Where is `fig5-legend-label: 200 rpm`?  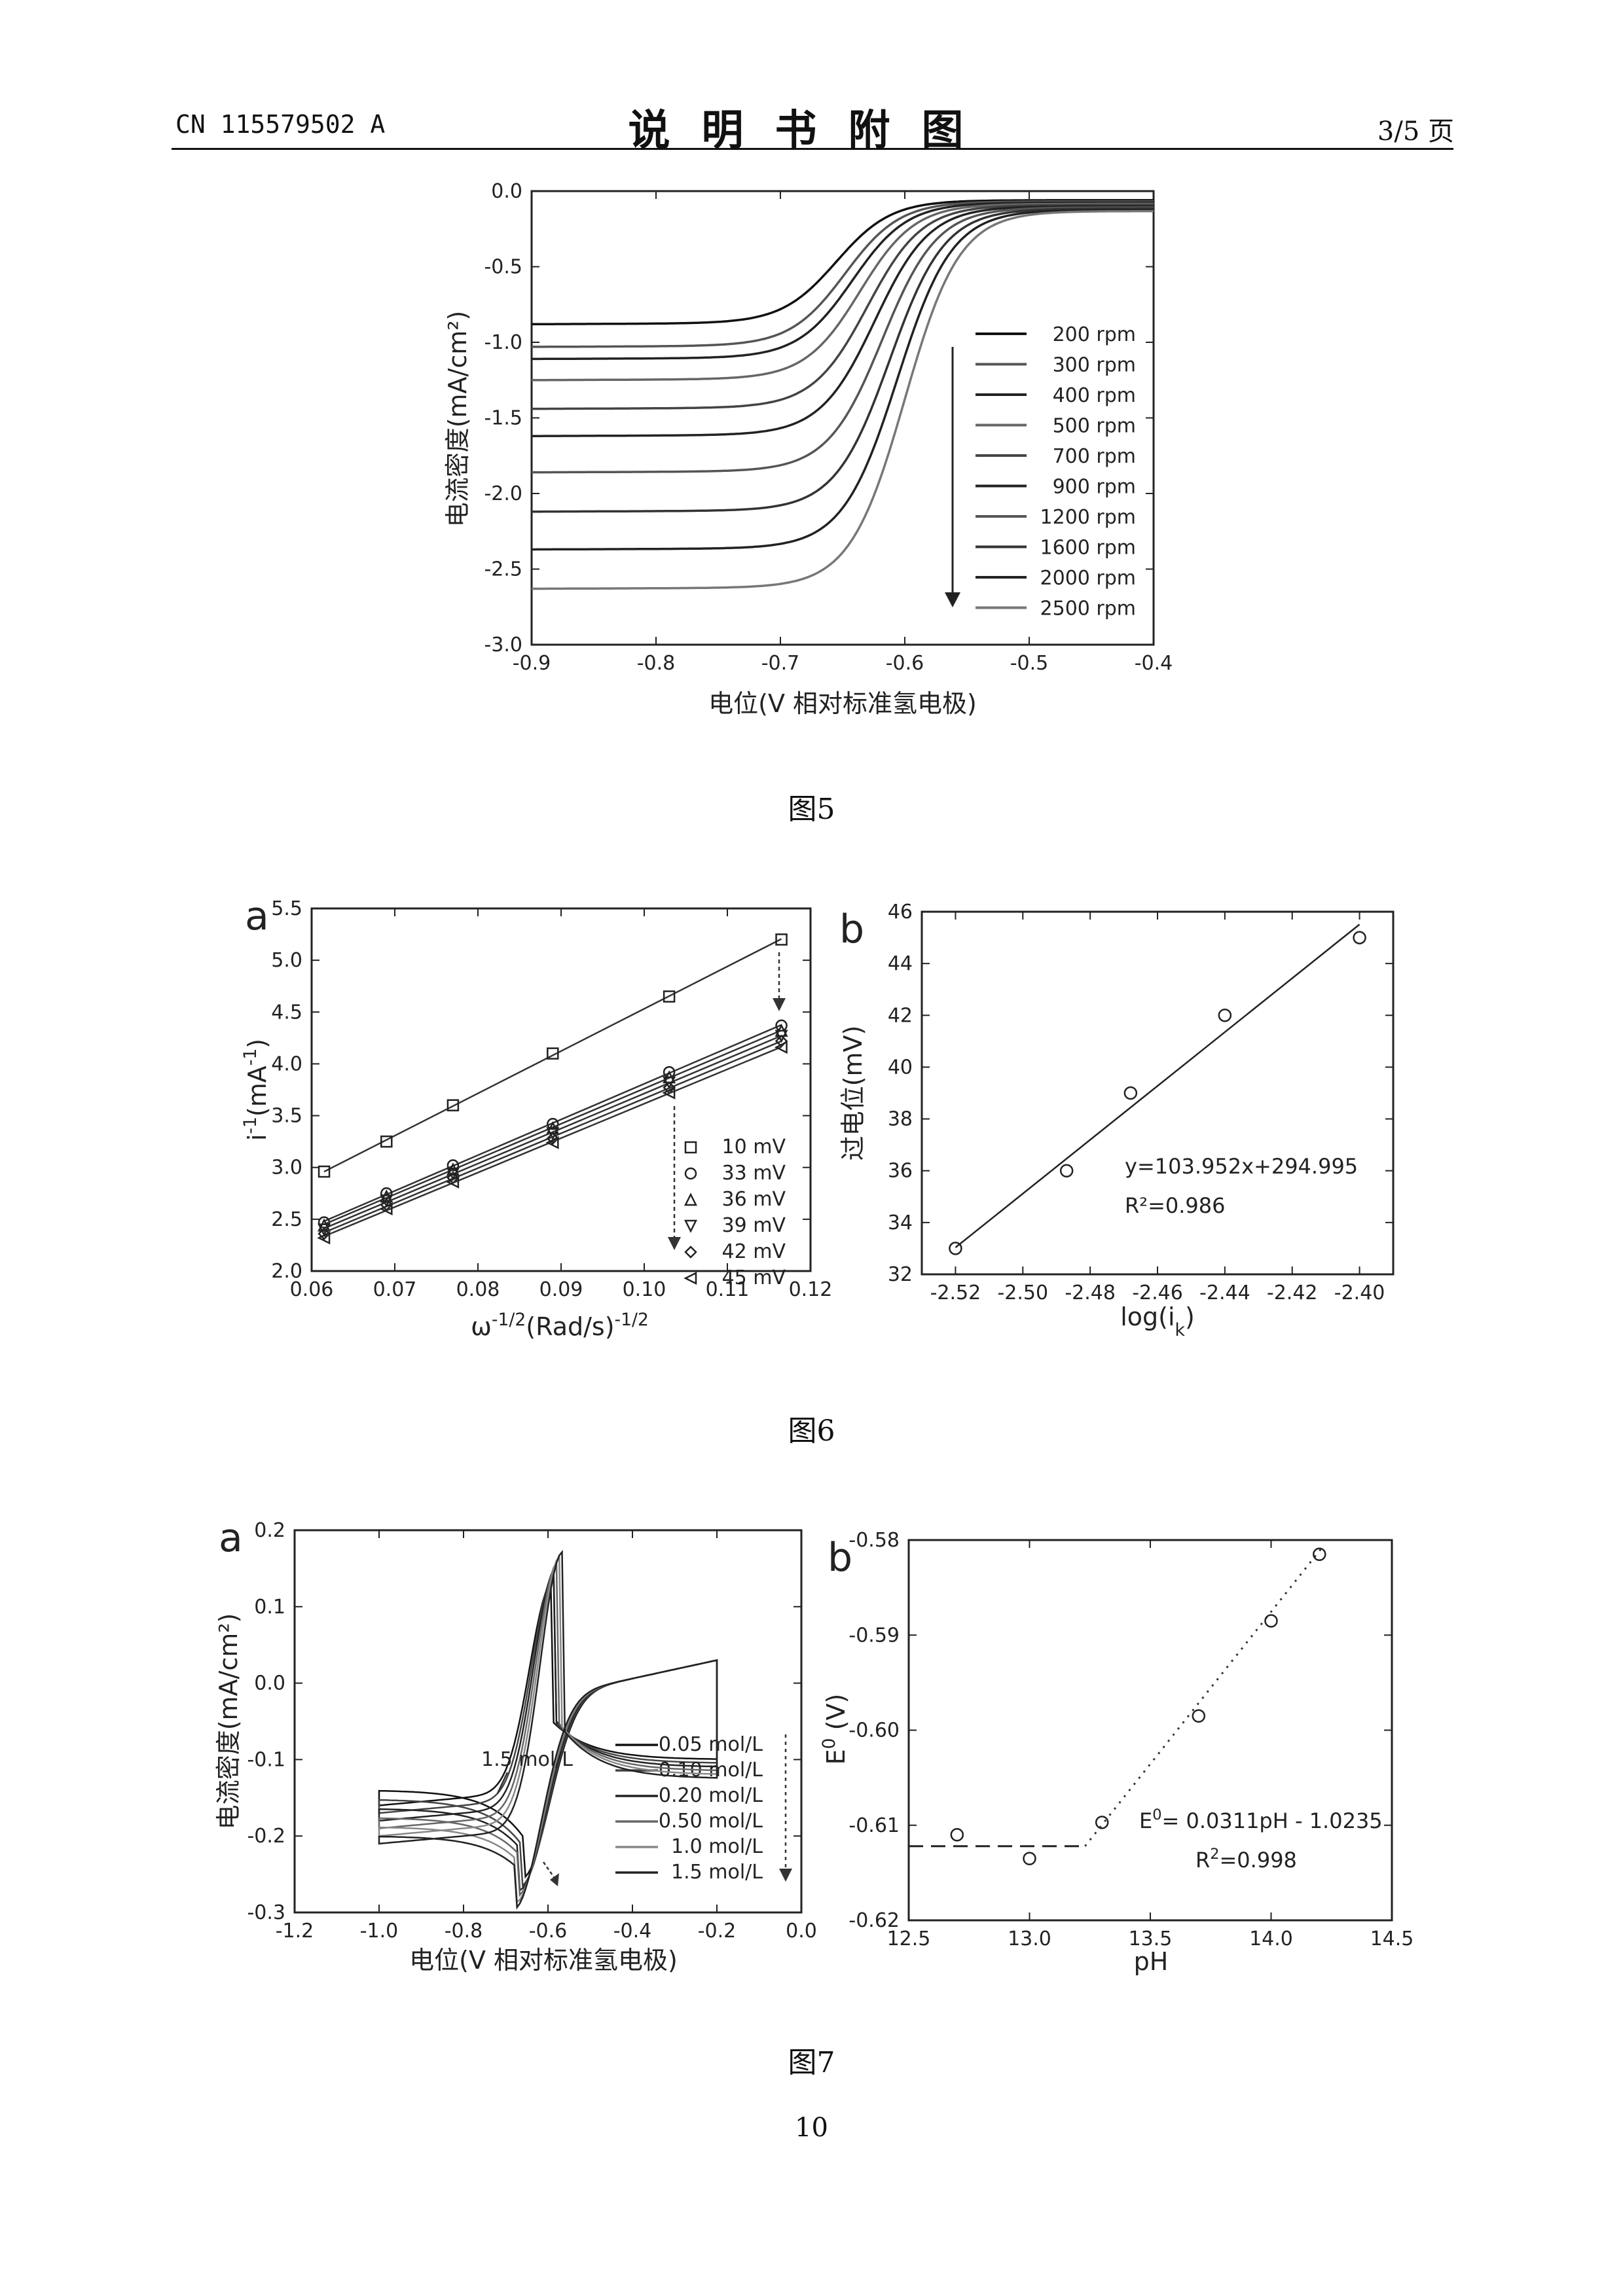
fig5-legend-label: 200 rpm is located at coordinates (1094, 334).